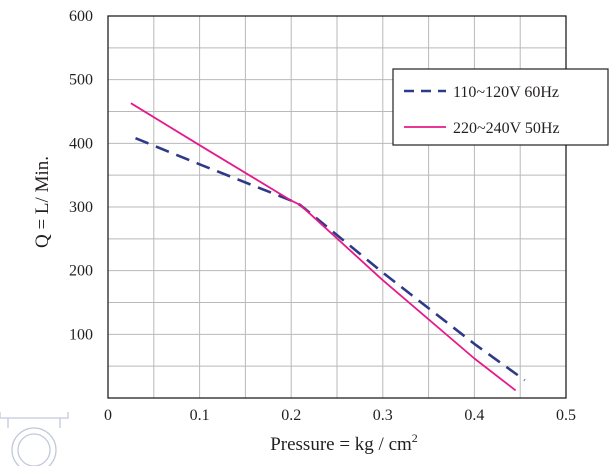  I want to click on x-tick-label: 0.2, so click(291, 415).